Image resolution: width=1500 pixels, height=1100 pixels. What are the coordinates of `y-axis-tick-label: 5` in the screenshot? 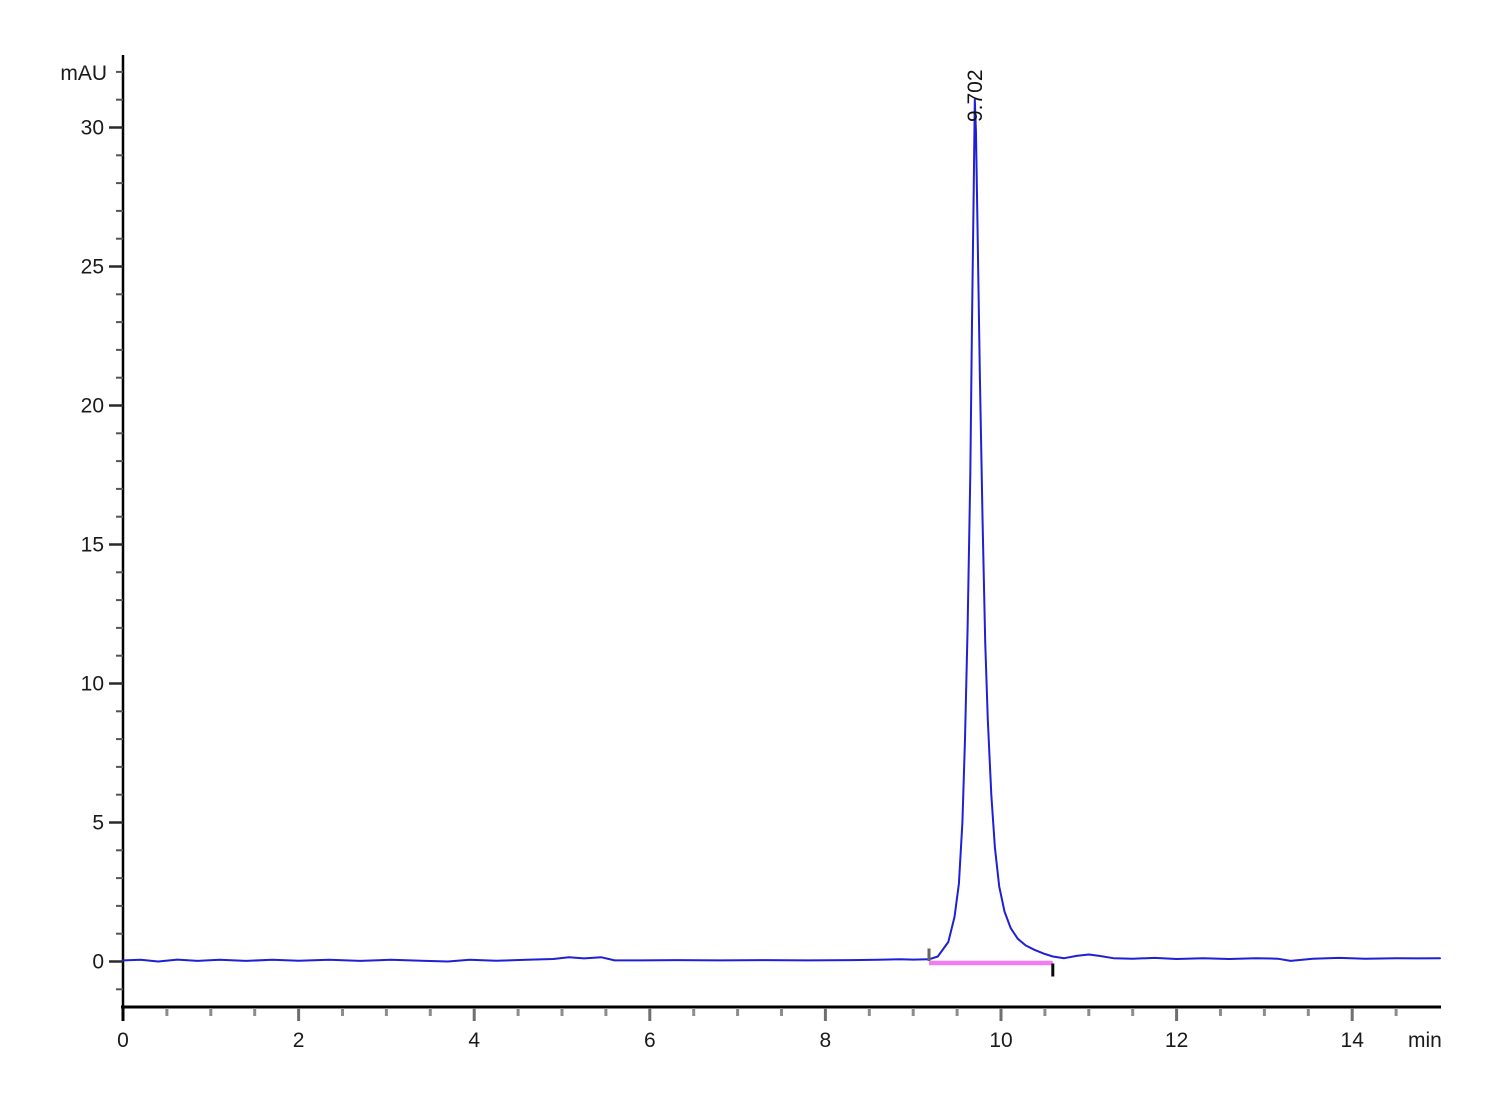 It's located at (98, 823).